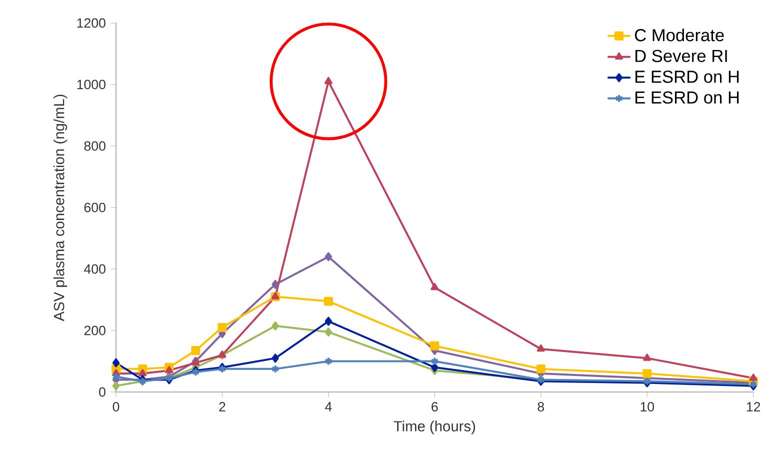 This screenshot has width=780, height=458. I want to click on x-tick-label: 10, so click(647, 407).